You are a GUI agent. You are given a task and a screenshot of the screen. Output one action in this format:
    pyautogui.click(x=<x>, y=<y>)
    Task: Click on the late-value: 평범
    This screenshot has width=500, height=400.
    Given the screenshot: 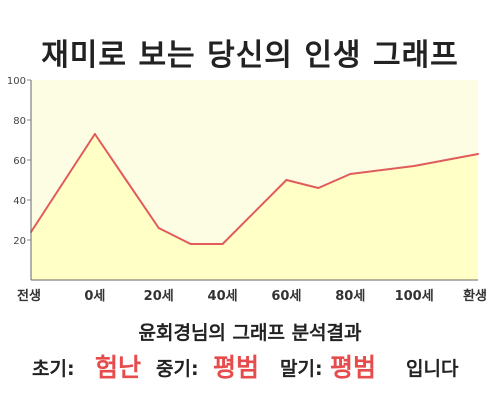 What is the action you would take?
    pyautogui.click(x=353, y=367)
    